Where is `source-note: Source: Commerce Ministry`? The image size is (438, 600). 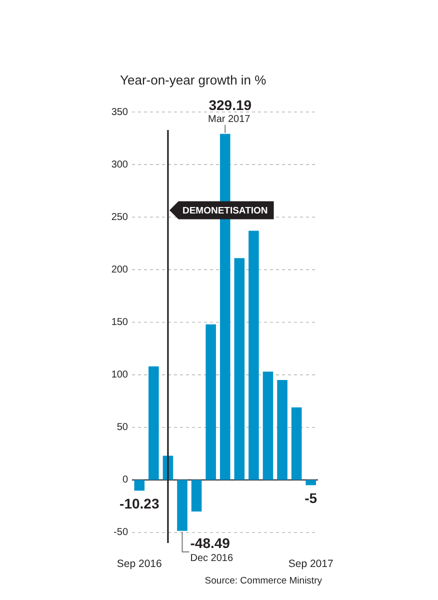
source-note: Source: Commerce Ministry is located at coordinates (263, 581).